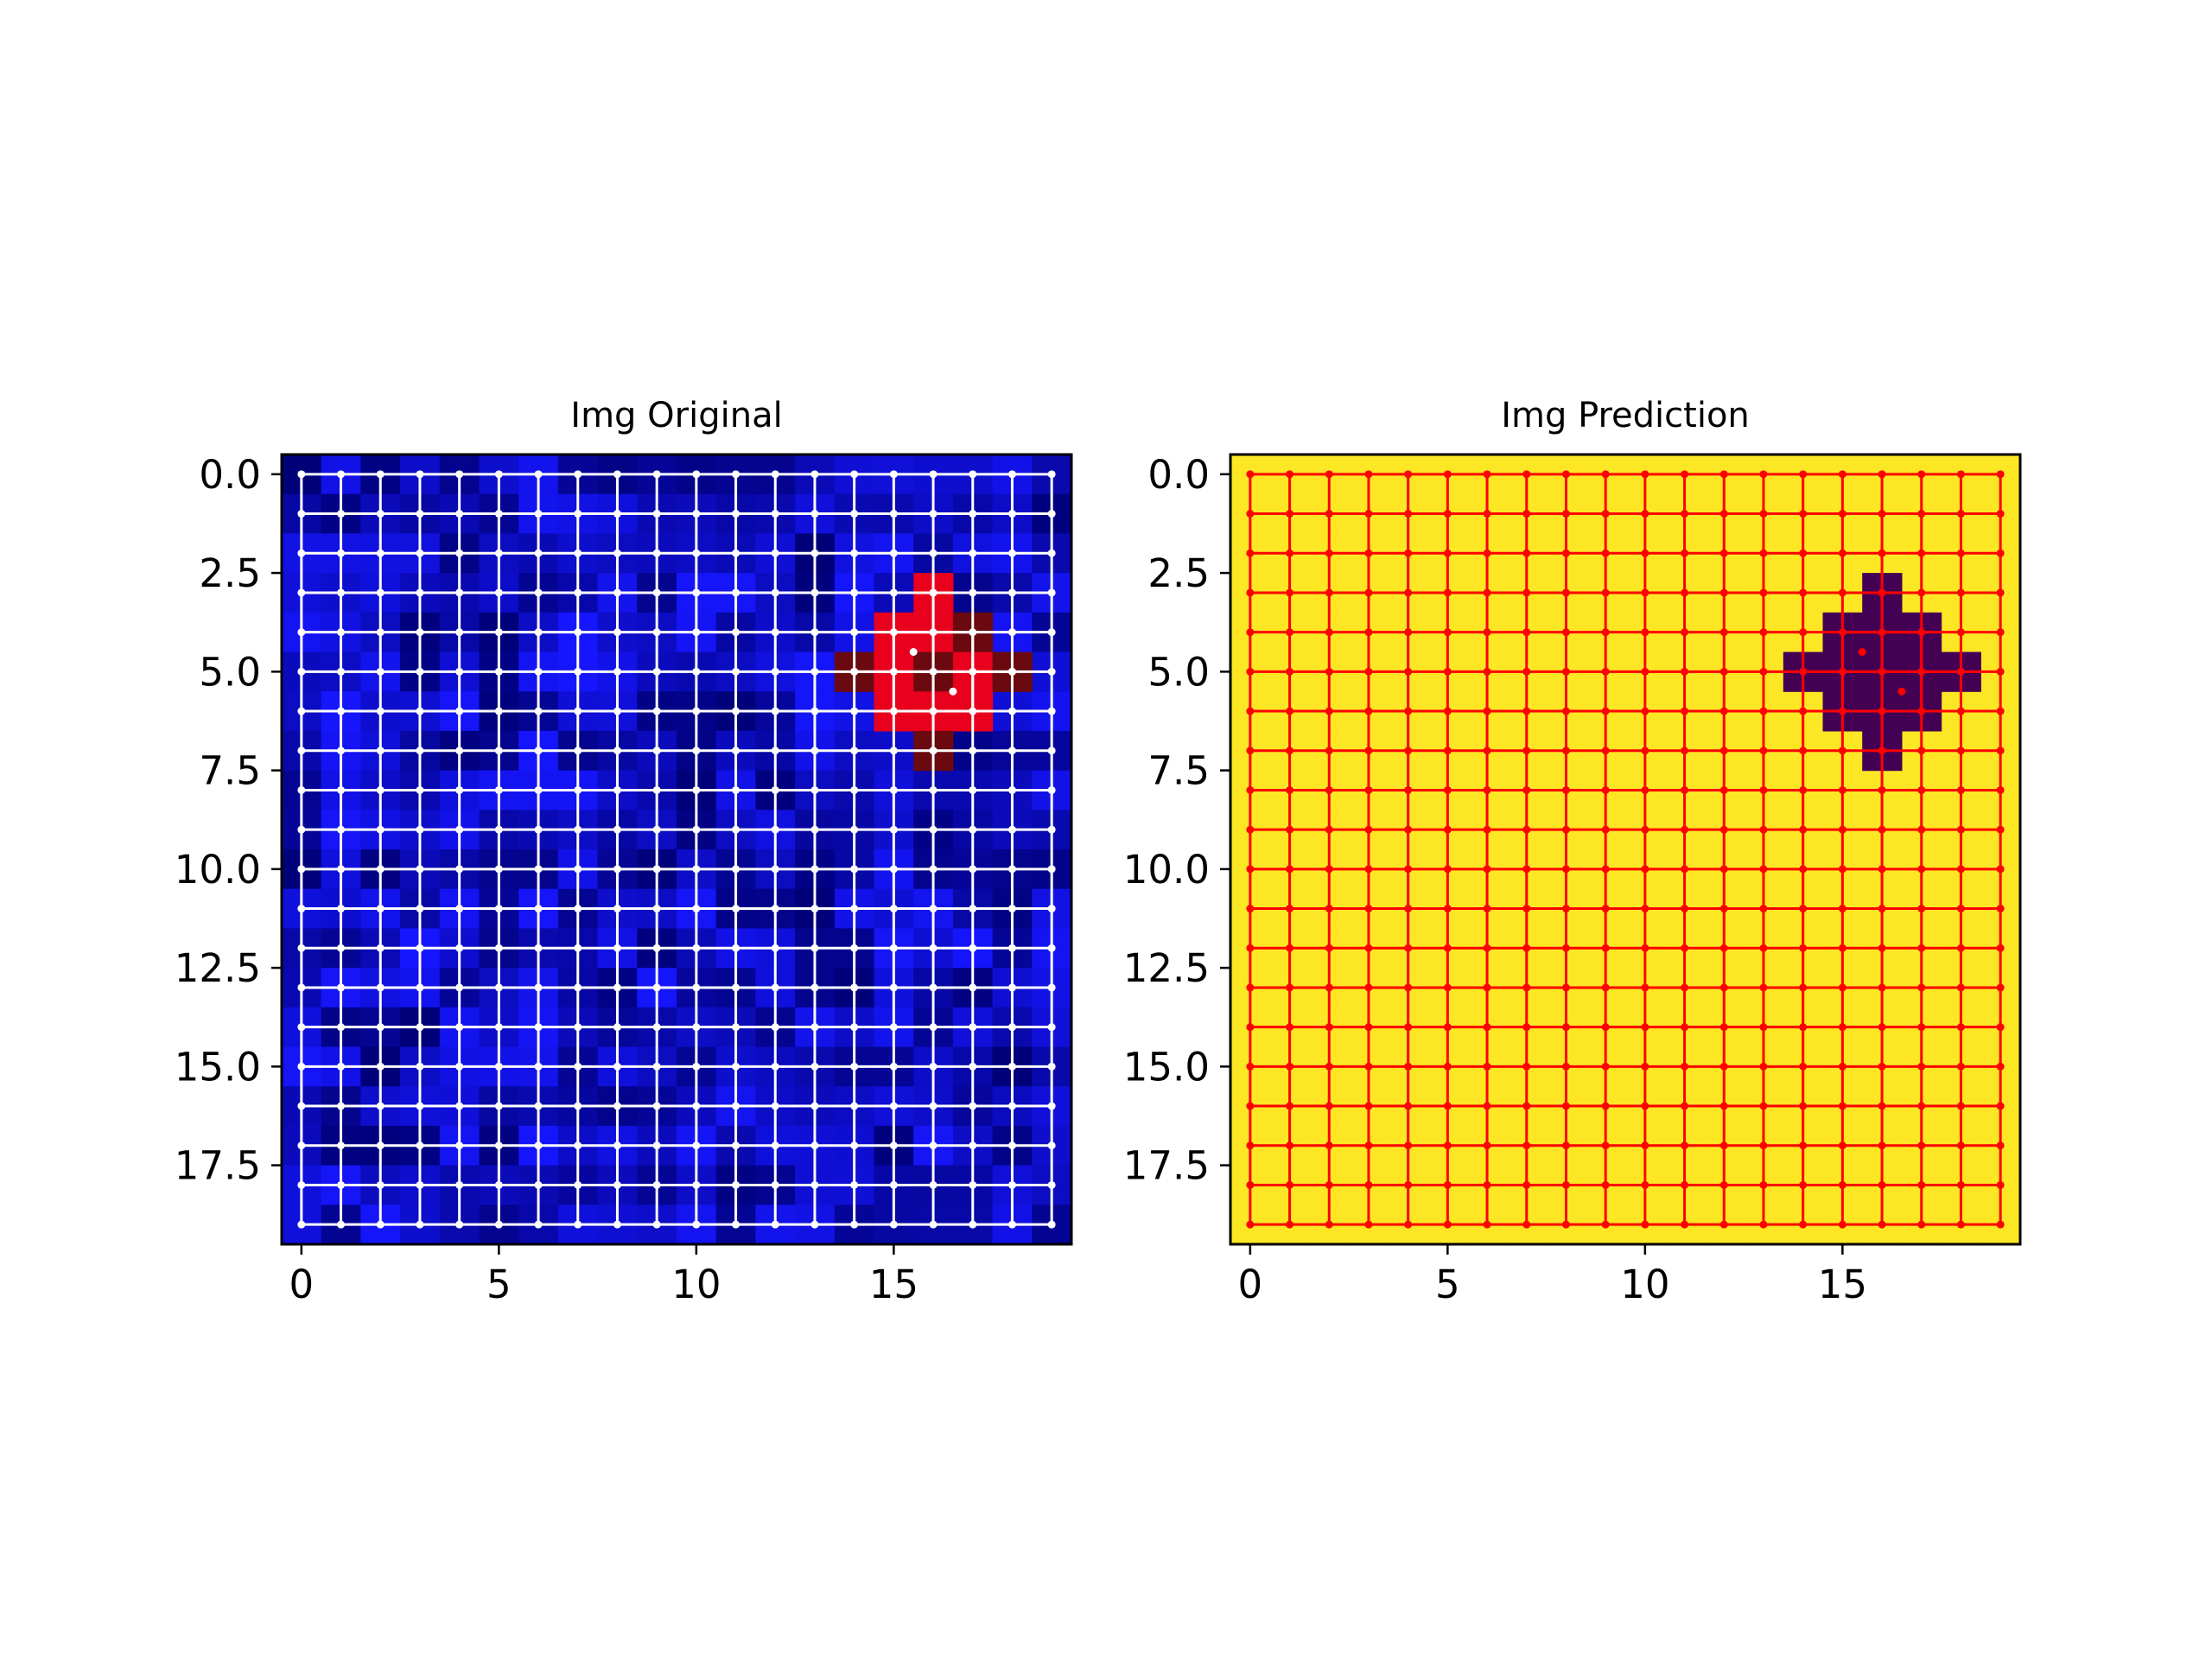  Describe the element at coordinates (218, 1067) in the screenshot. I see `y-tick-label: 15.0` at that location.